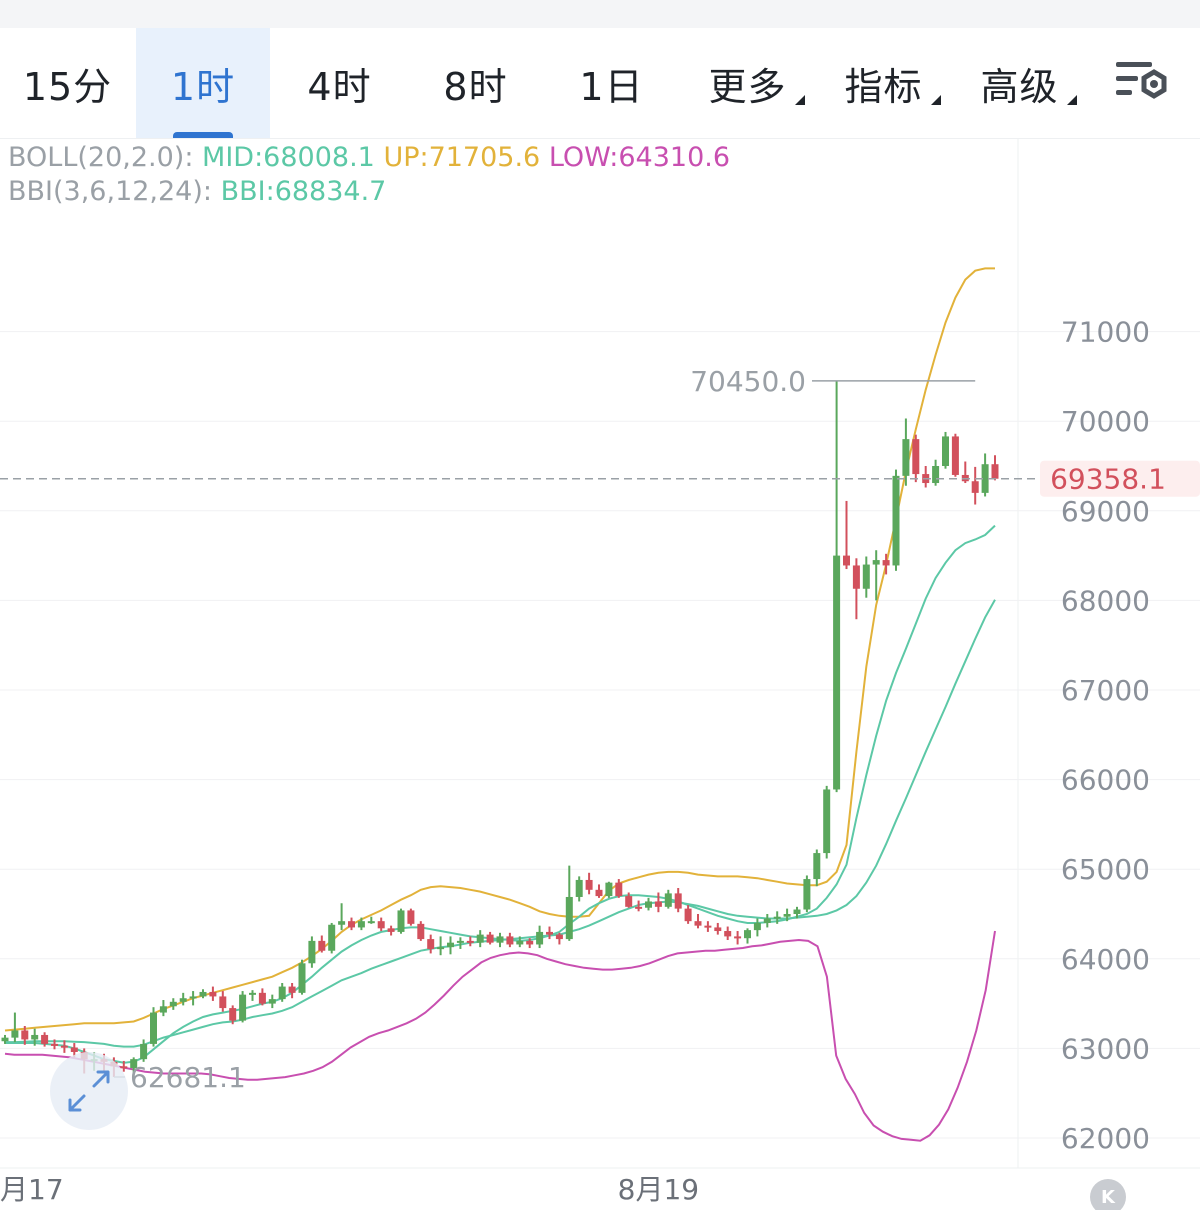  I want to click on tab-indicators-label: 指标, so click(883, 86).